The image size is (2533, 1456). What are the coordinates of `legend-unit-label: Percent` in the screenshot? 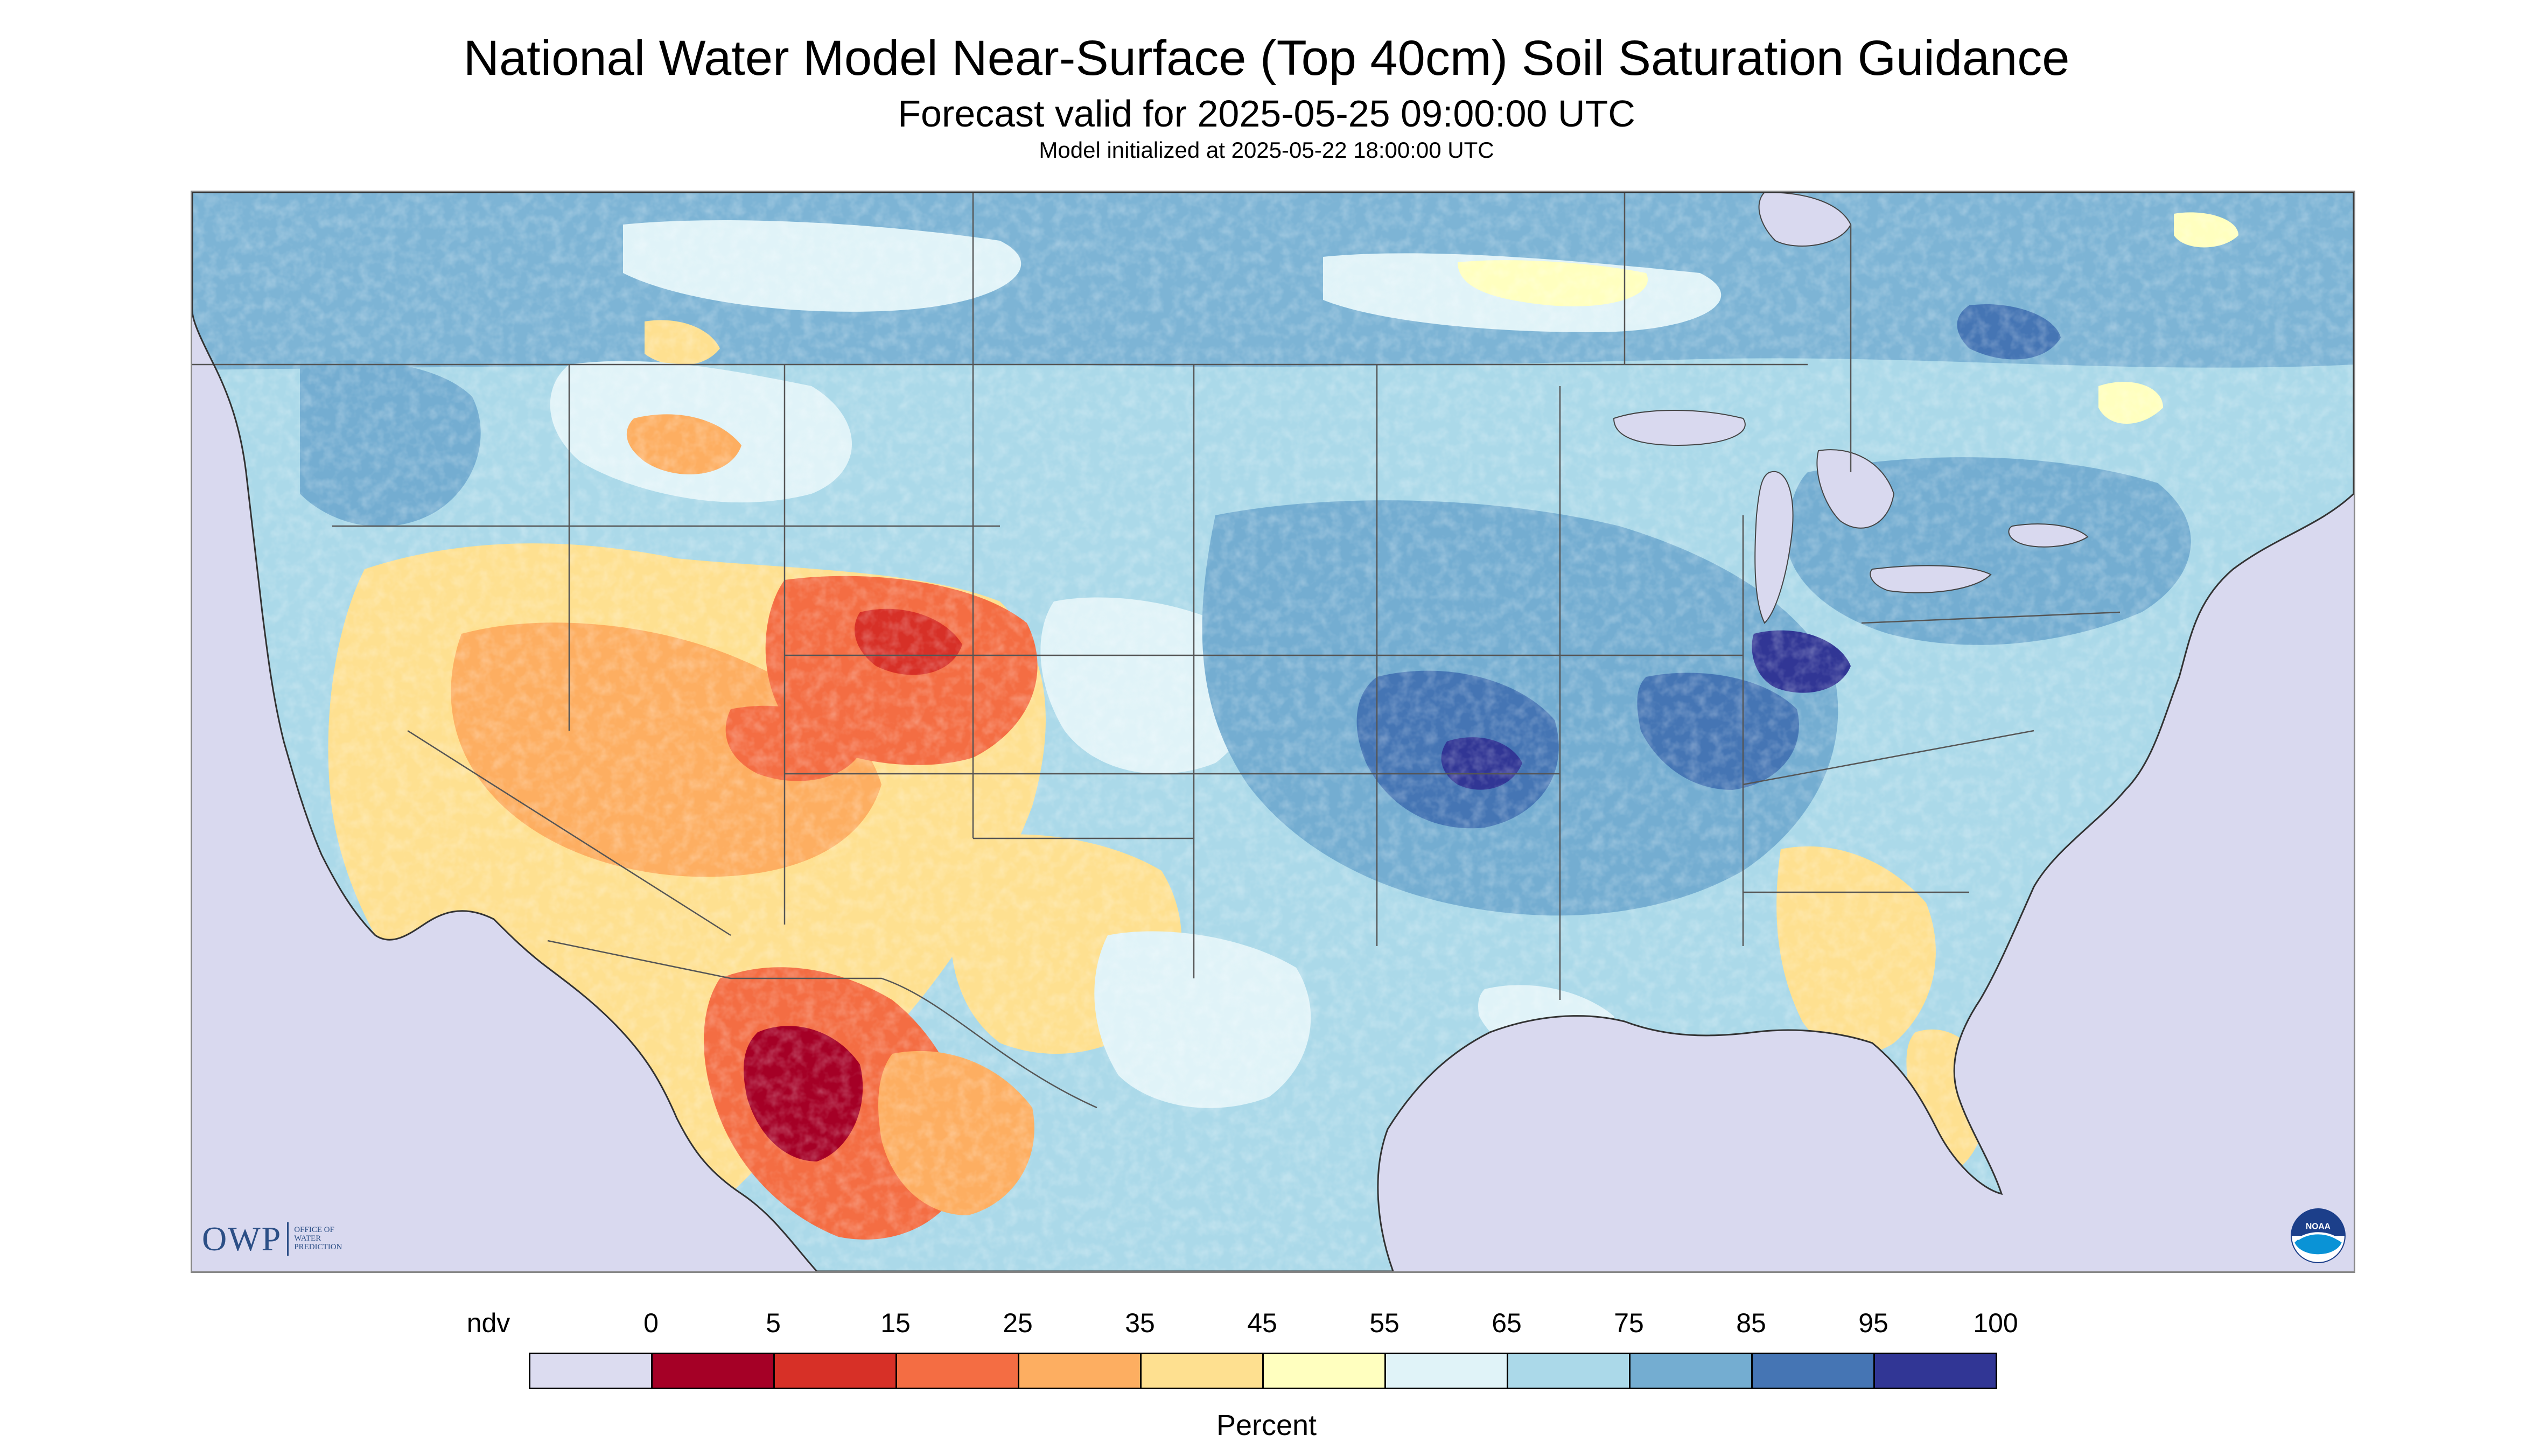 It's located at (1266, 1425).